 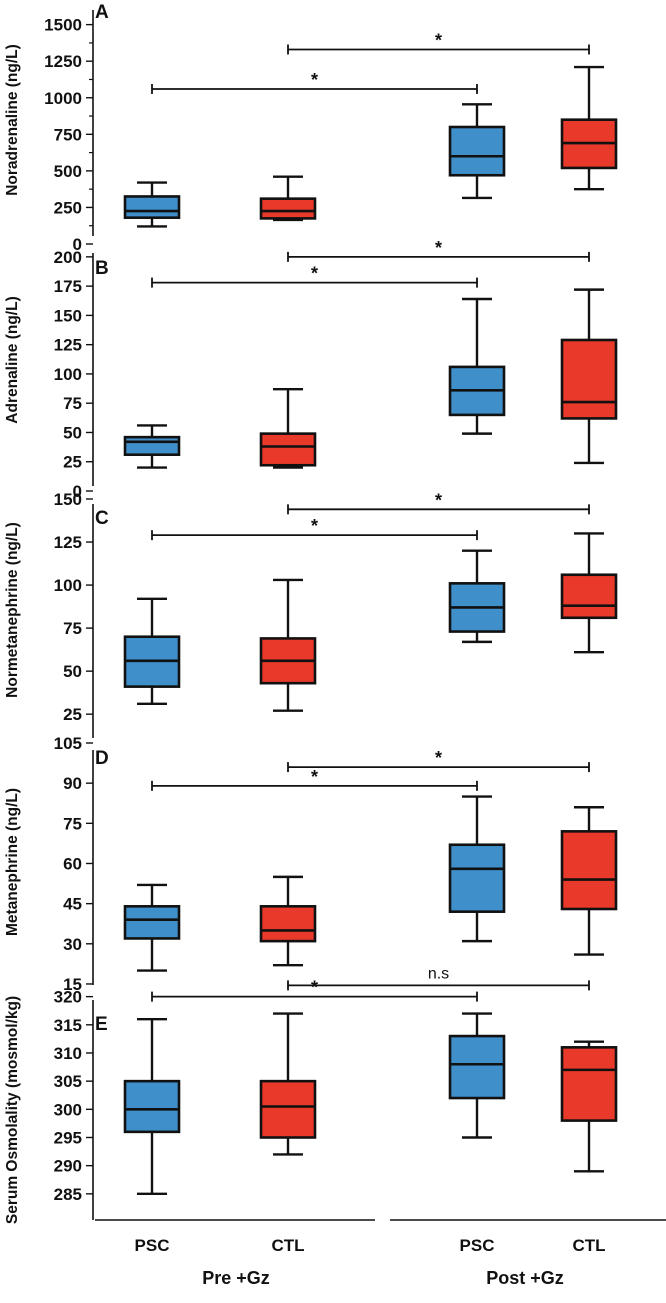 I want to click on box-a-ctl-pre, so click(x=288, y=198).